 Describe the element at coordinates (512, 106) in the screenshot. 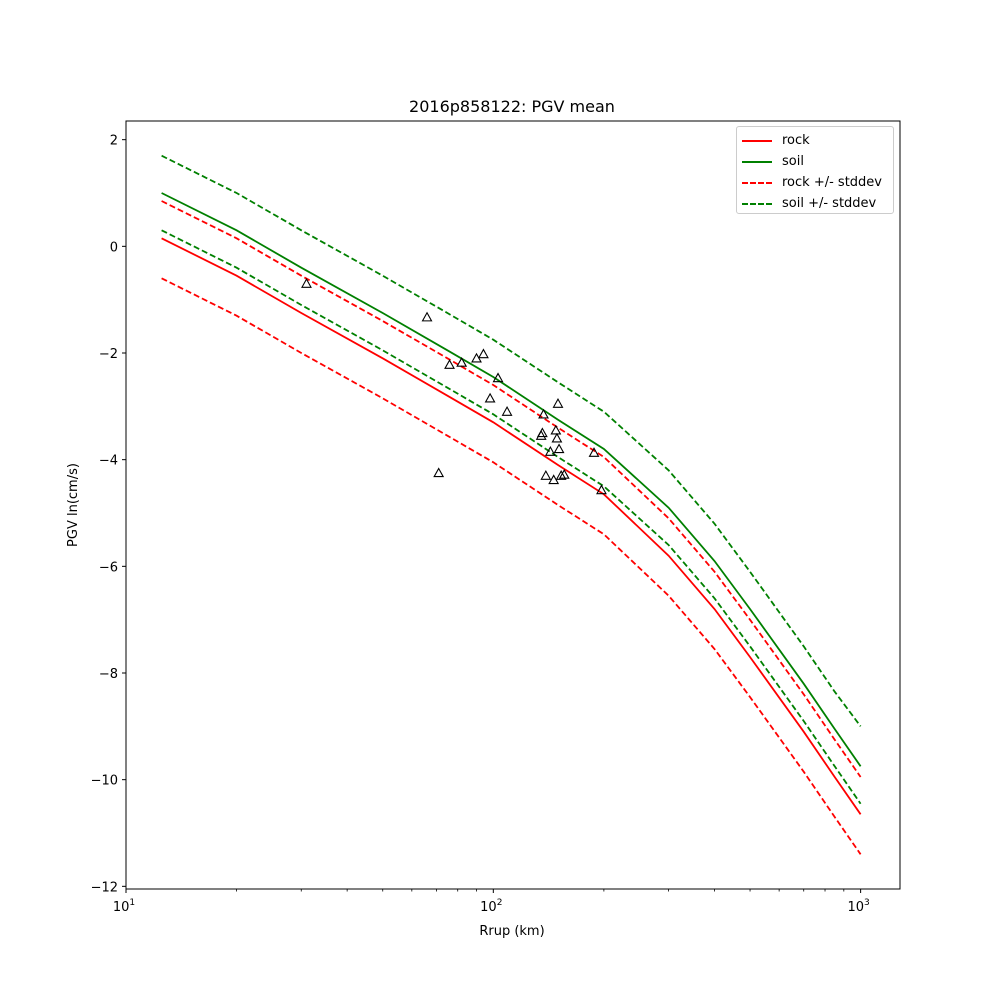

I see `chart-title: 2016p858122: PGV mean` at that location.